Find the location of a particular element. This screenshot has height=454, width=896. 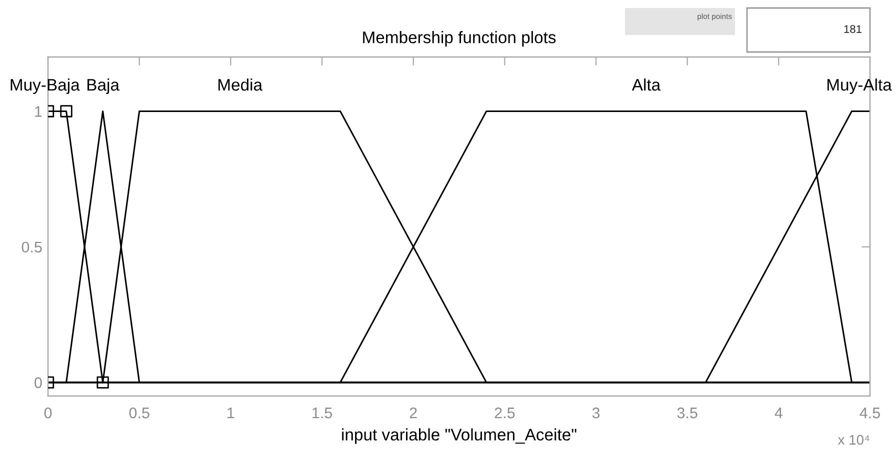

chart-title: Membership function plots is located at coordinates (459, 39).